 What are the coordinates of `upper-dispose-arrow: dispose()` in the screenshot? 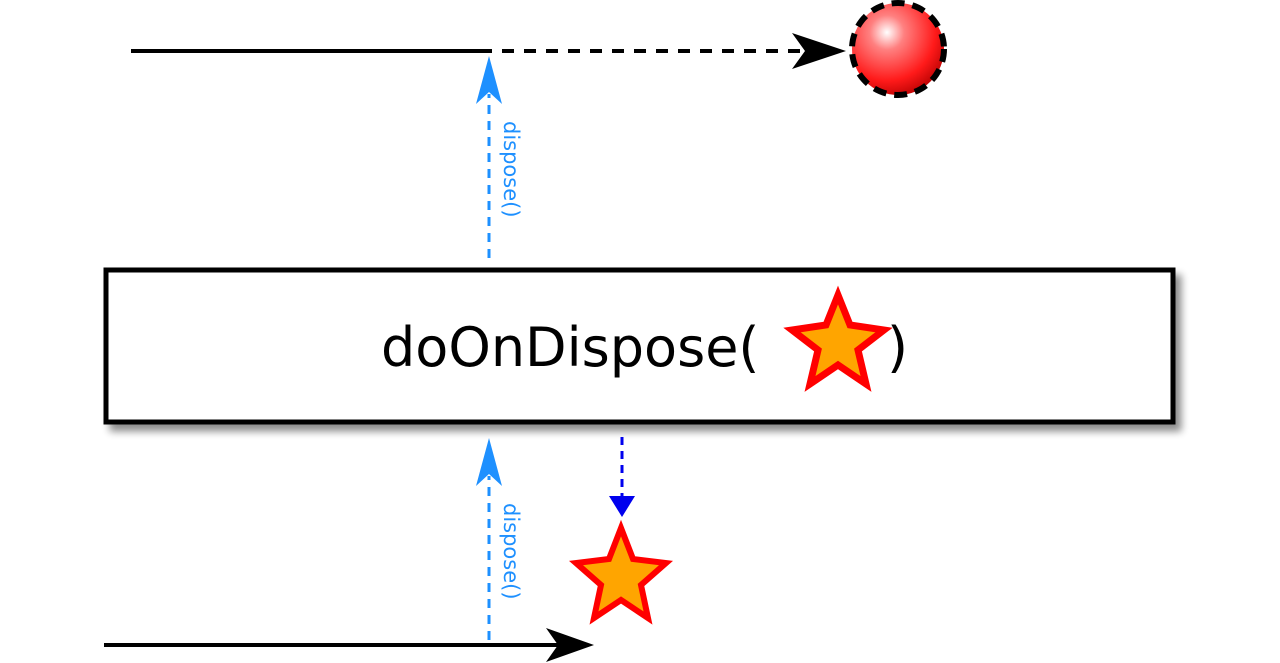 It's located at (499, 157).